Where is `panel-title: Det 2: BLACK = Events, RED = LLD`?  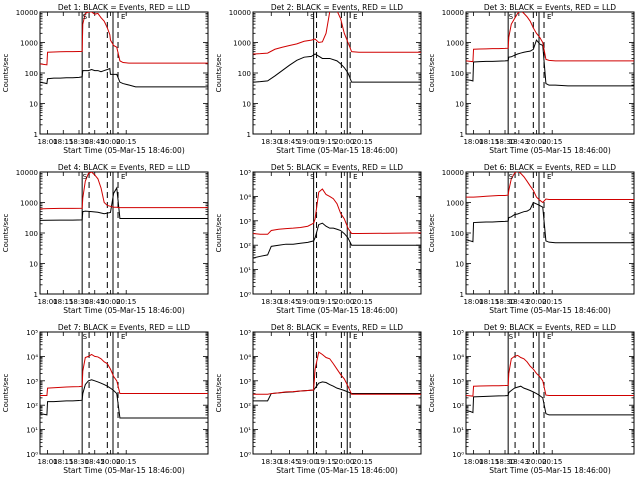 panel-title: Det 2: BLACK = Events, RED = LLD is located at coordinates (337, 7).